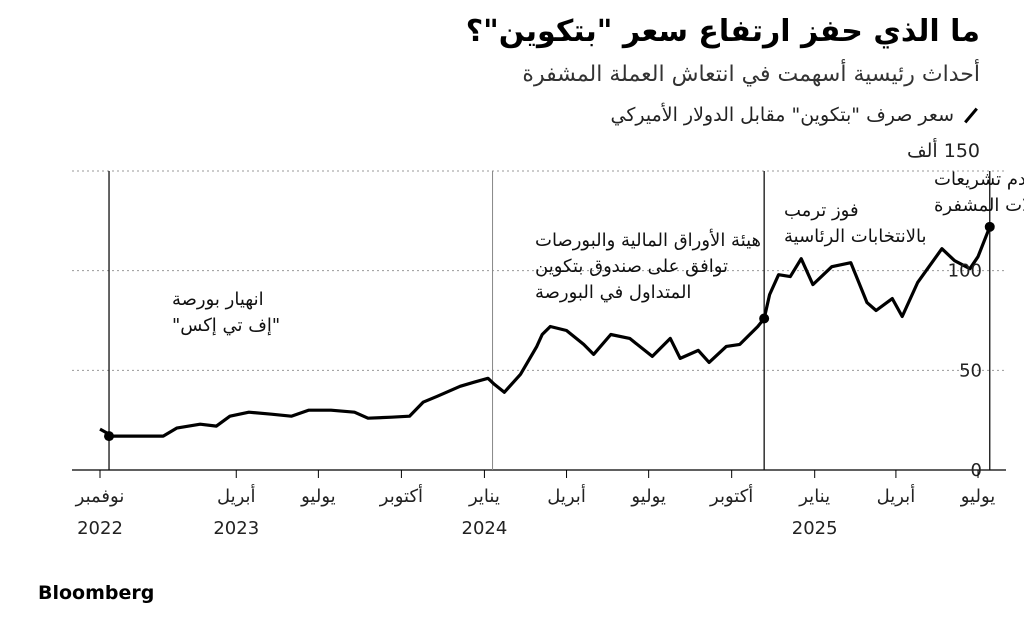 The width and height of the screenshot is (1024, 632). What do you see at coordinates (226, 325) in the screenshot?
I see `annotation-text: "إف تي إكس"` at bounding box center [226, 325].